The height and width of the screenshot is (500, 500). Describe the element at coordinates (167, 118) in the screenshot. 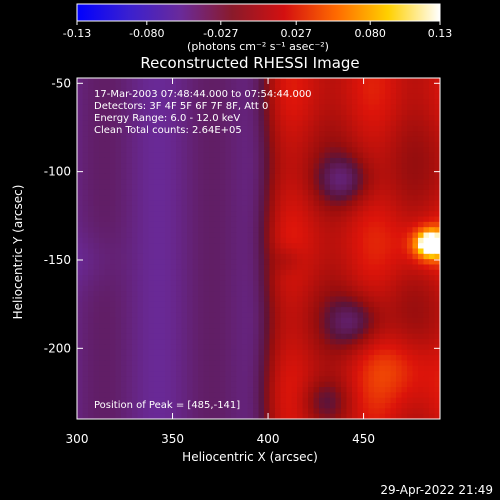

I see `annotation-energy: Energy Range: 6.0 - 12.0 keV` at that location.